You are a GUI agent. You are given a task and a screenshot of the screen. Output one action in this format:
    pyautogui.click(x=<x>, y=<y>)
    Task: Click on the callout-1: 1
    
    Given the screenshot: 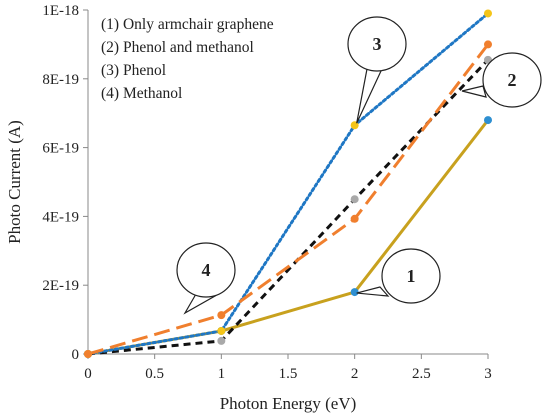 What is the action you would take?
    pyautogui.click(x=398, y=276)
    